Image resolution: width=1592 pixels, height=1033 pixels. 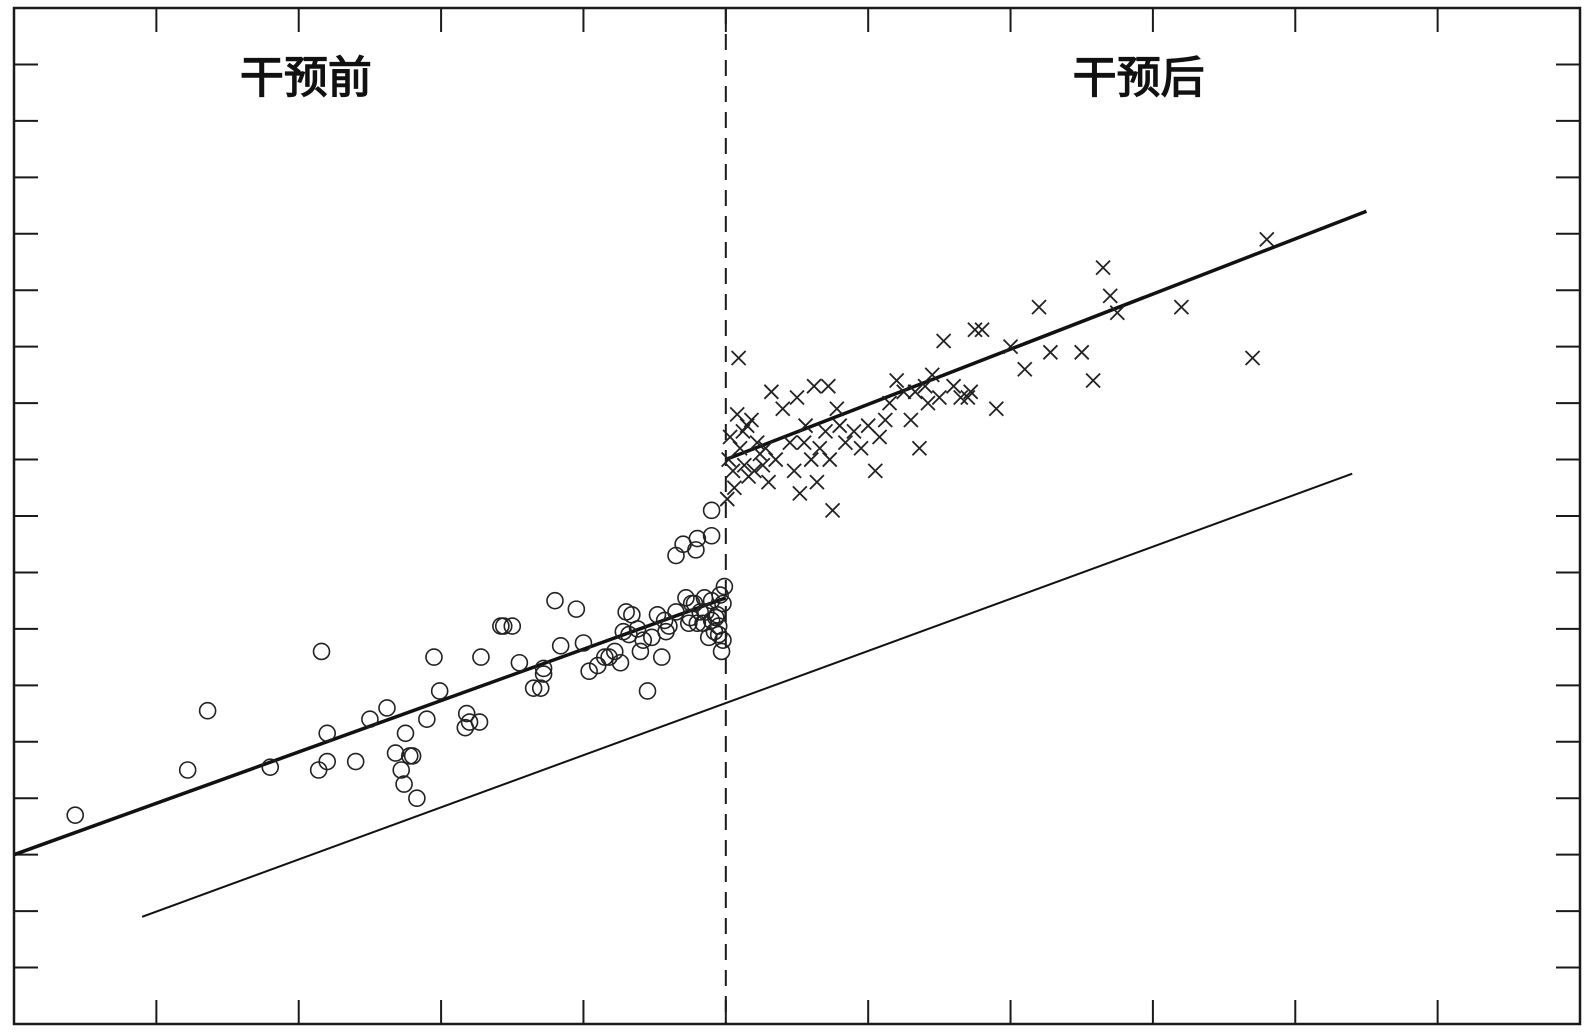 I want to click on panel-labels: 干预前 干预后, so click(x=722, y=78).